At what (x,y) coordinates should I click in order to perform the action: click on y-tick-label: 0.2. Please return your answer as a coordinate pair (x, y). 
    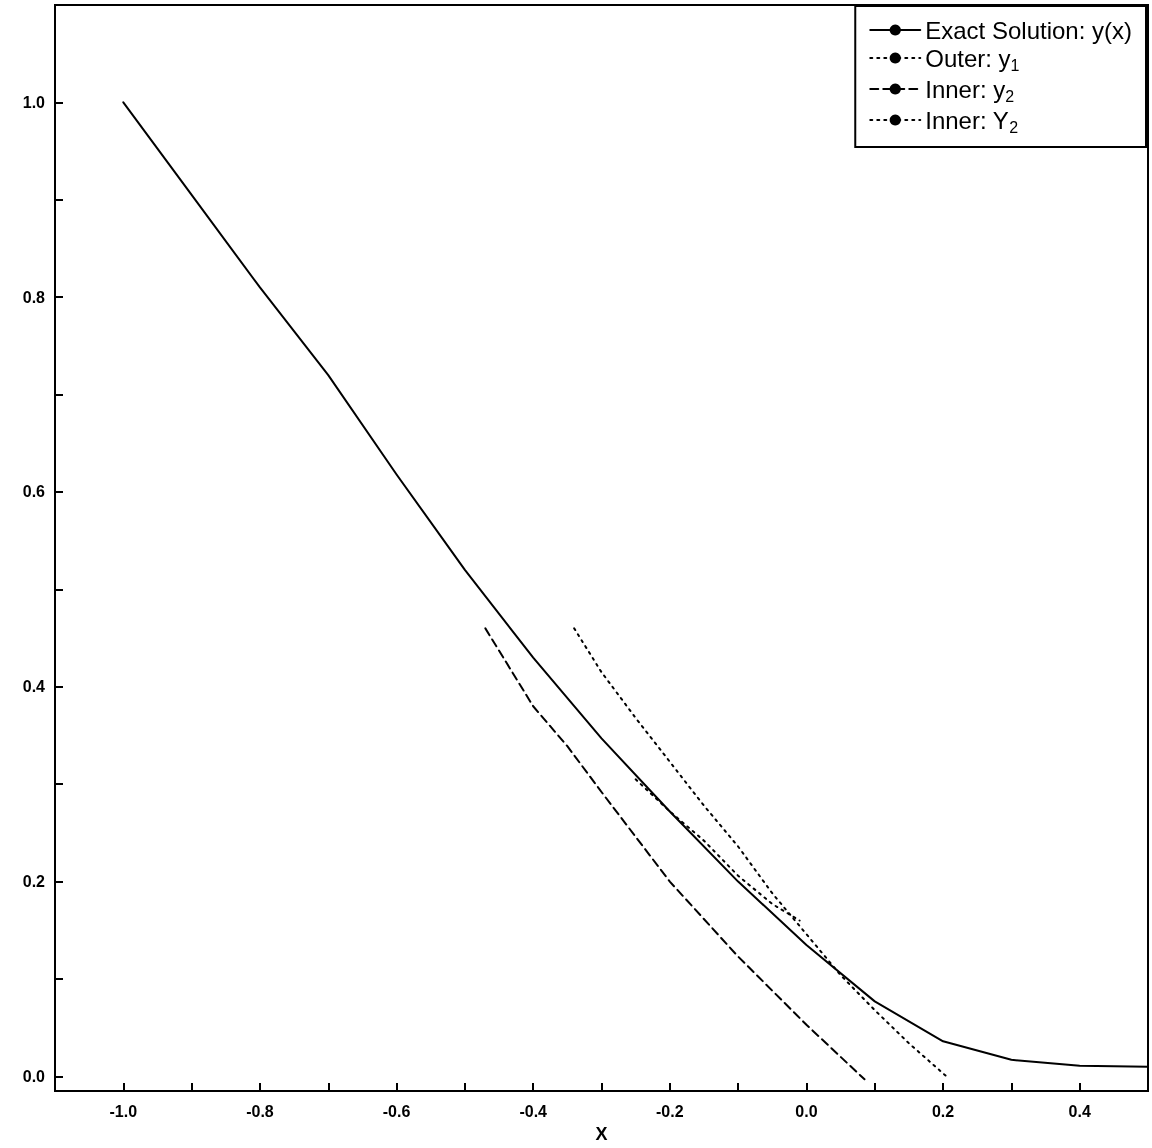
    Looking at the image, I should click on (34, 882).